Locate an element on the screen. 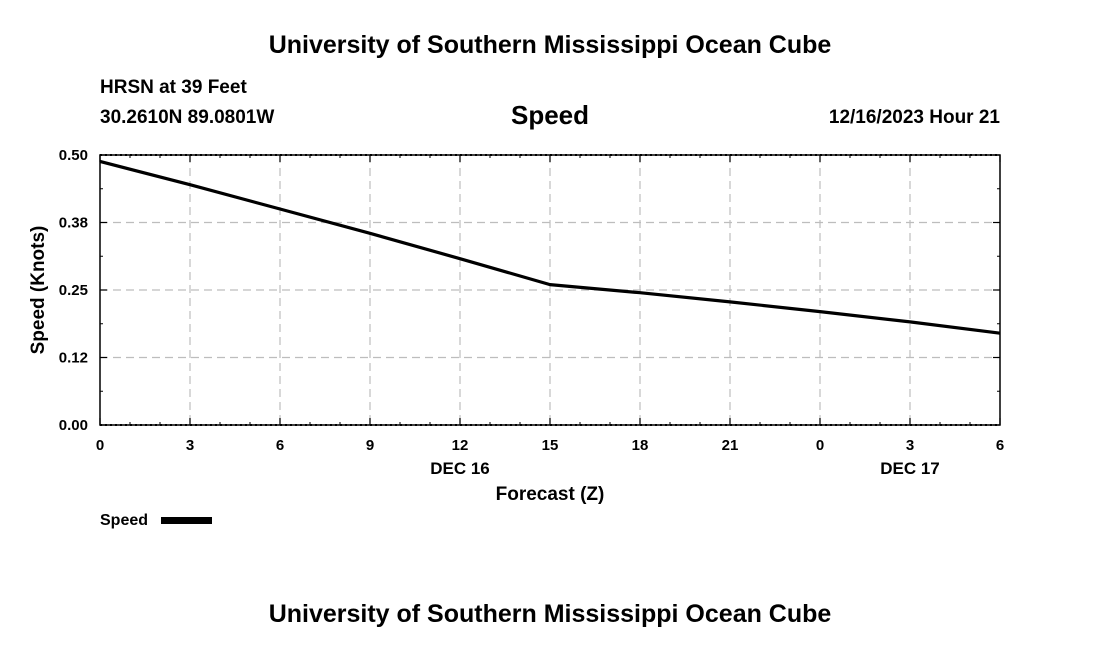 The image size is (1100, 650). forecast-datetime: 12/16/2023 Hour 21 is located at coordinates (914, 117).